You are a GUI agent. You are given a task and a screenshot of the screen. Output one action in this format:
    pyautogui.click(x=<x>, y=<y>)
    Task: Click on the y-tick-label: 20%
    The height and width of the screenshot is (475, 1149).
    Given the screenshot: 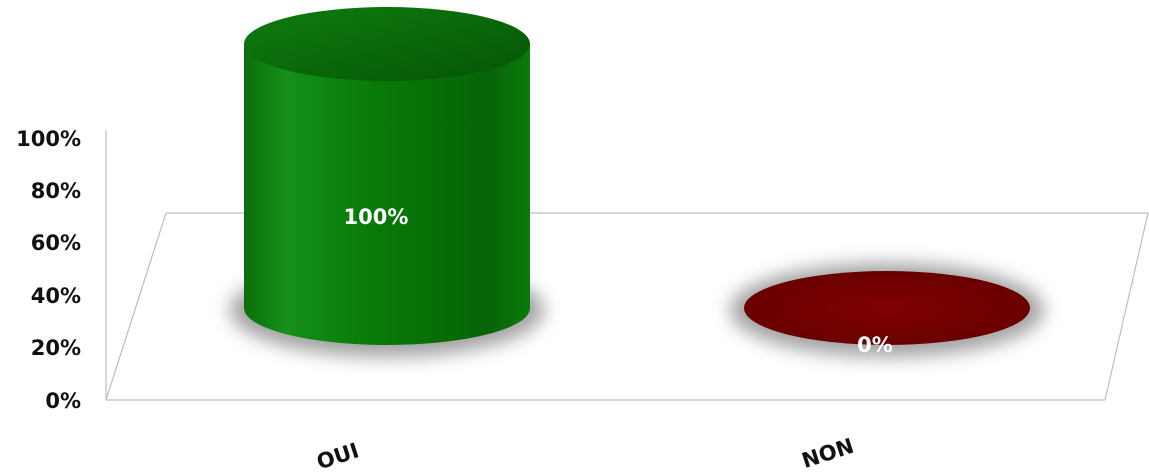 What is the action you would take?
    pyautogui.click(x=56, y=348)
    